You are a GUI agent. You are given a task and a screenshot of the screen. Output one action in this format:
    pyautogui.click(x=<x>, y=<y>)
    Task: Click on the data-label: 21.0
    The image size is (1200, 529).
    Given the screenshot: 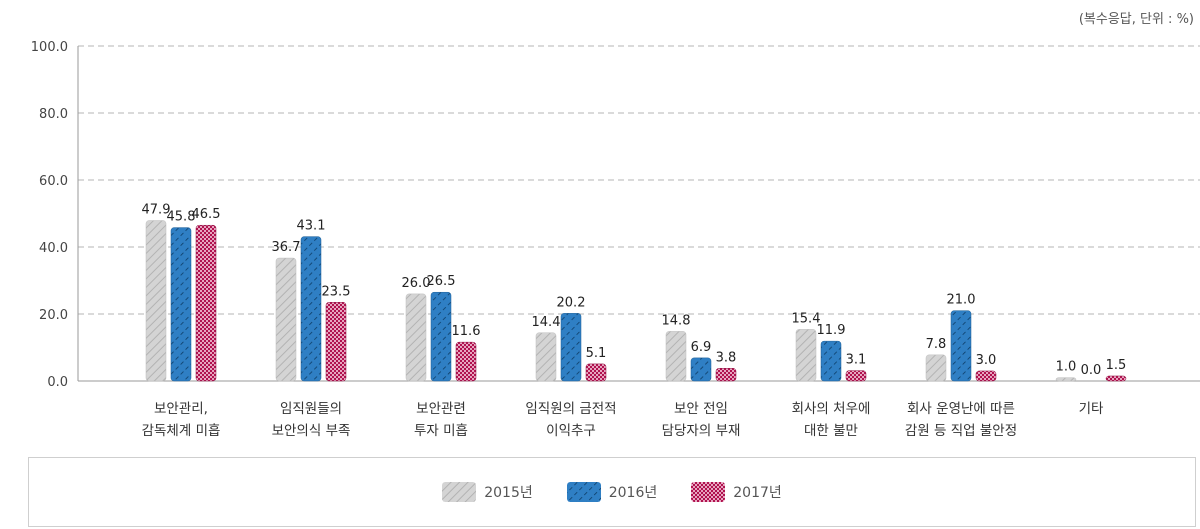 What is the action you would take?
    pyautogui.click(x=961, y=300)
    